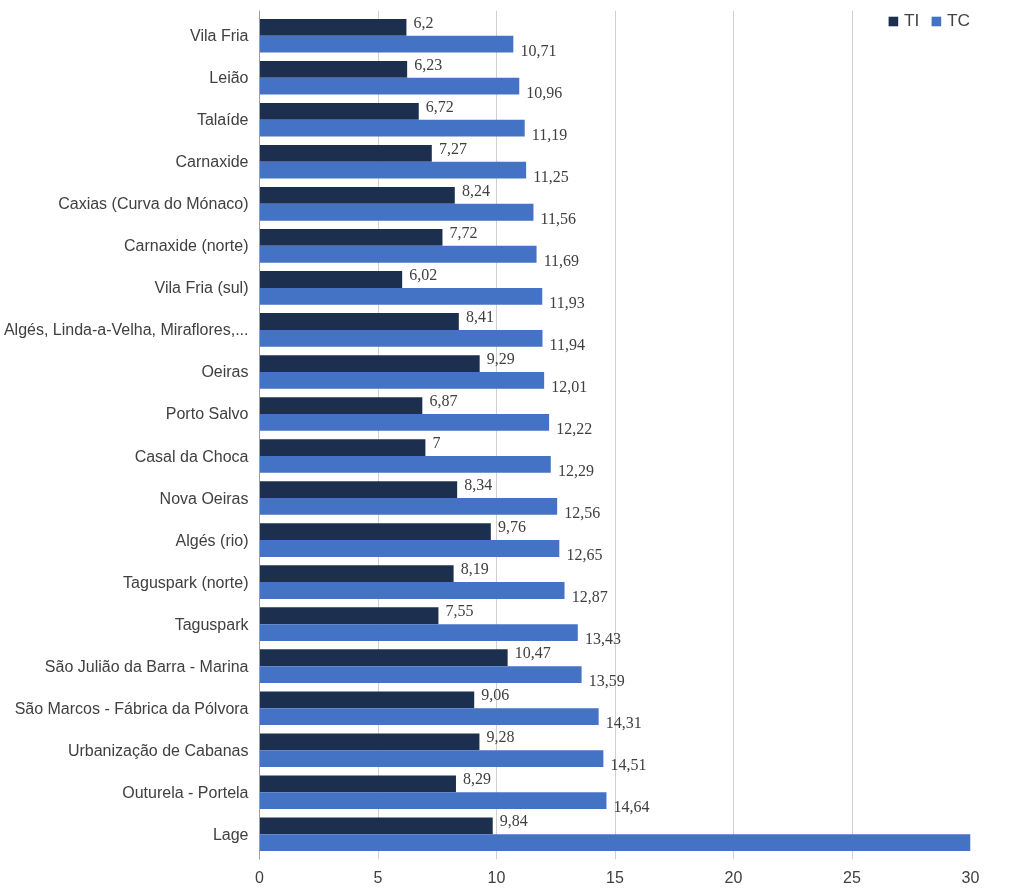 Image resolution: width=1019 pixels, height=893 pixels. What do you see at coordinates (495, 695) in the screenshot?
I see `data-label: 9,06` at bounding box center [495, 695].